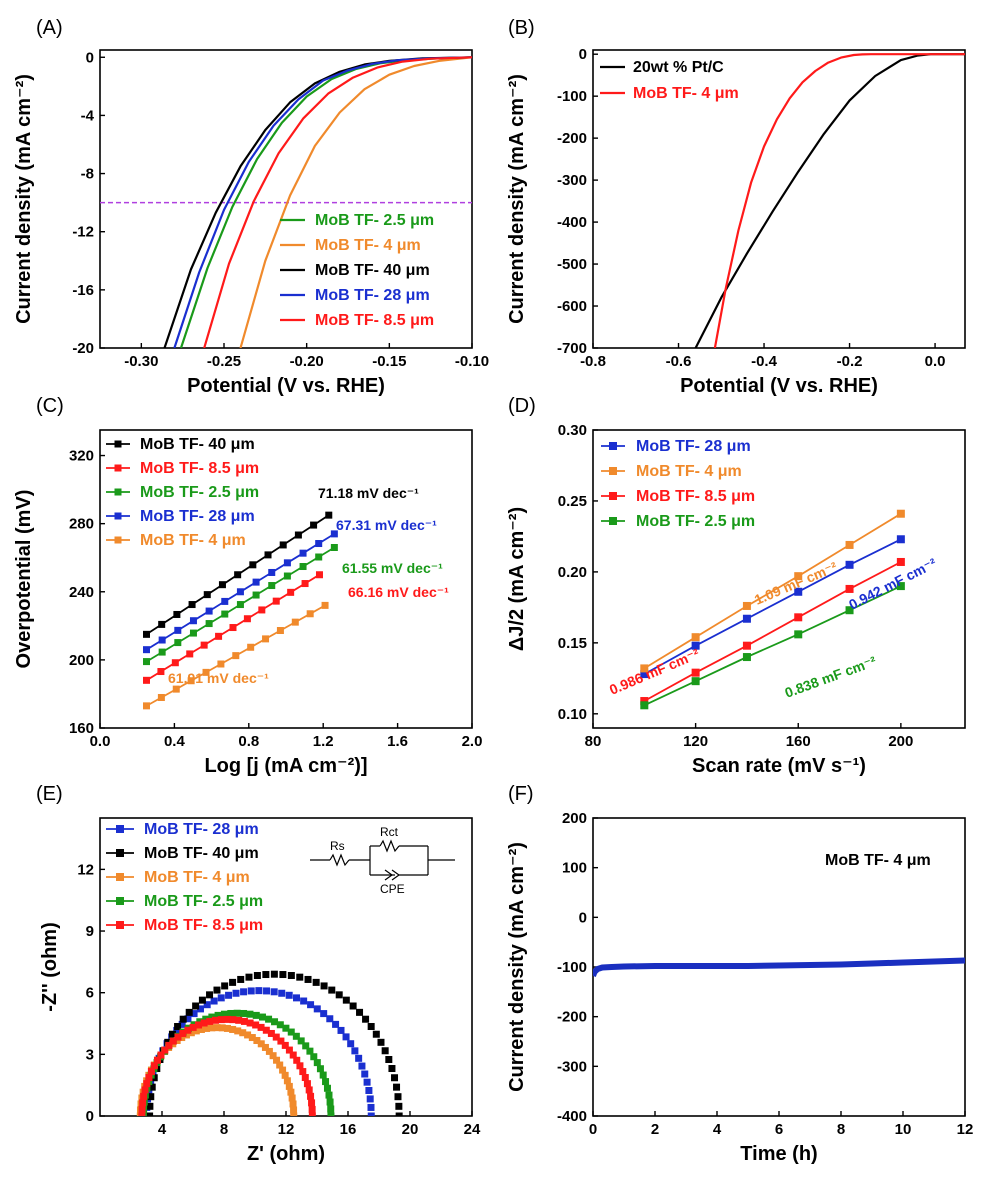  What do you see at coordinates (372, 270) in the screenshot?
I see `legend-label: MoB TF- 40 μm` at bounding box center [372, 270].